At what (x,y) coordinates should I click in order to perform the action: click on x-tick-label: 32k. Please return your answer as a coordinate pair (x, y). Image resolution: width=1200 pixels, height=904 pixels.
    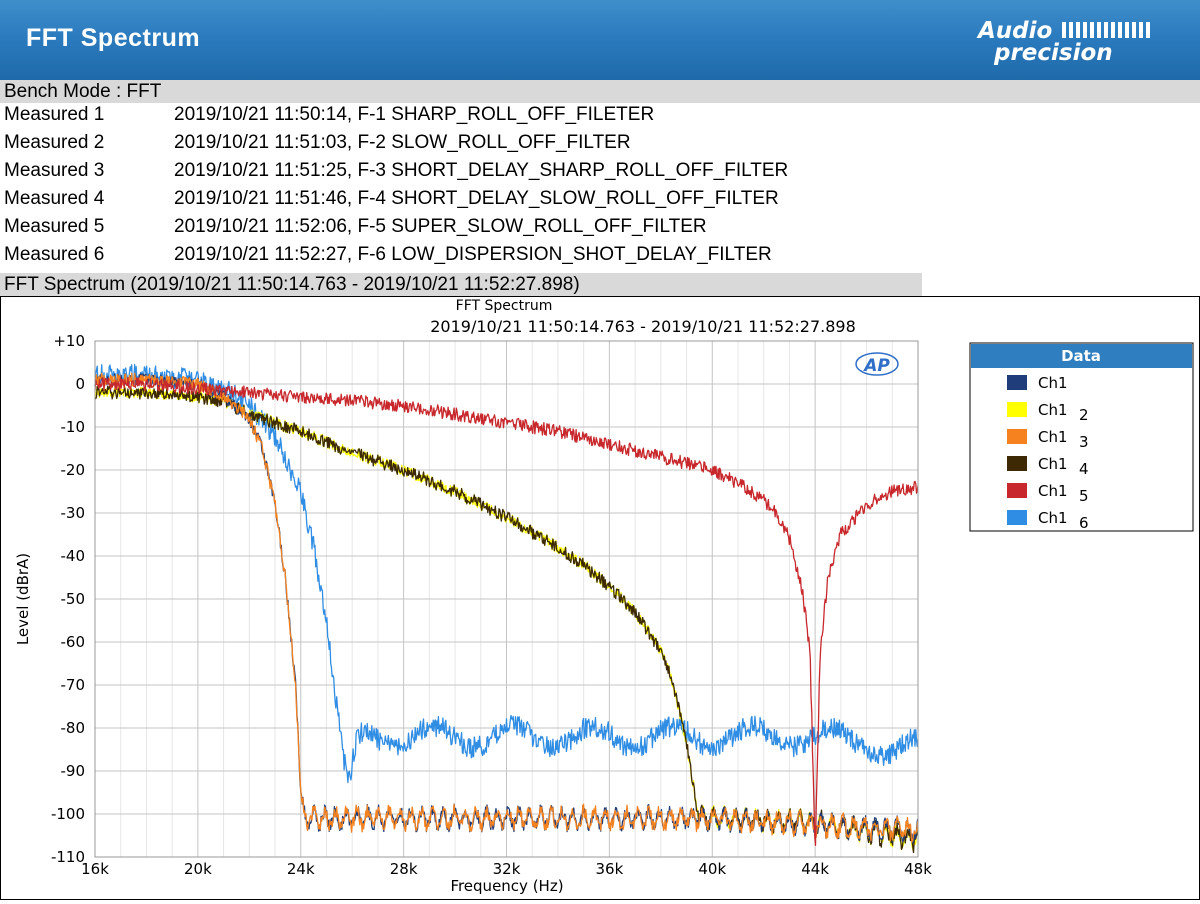
    Looking at the image, I should click on (507, 869).